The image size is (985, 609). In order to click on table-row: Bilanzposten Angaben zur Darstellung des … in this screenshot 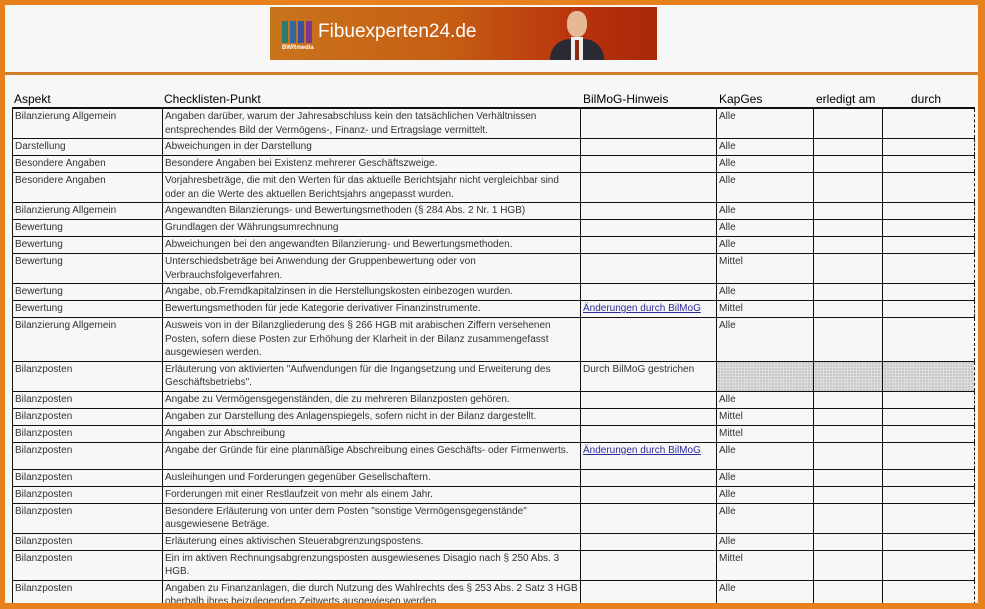, I will do `click(493, 416)`.